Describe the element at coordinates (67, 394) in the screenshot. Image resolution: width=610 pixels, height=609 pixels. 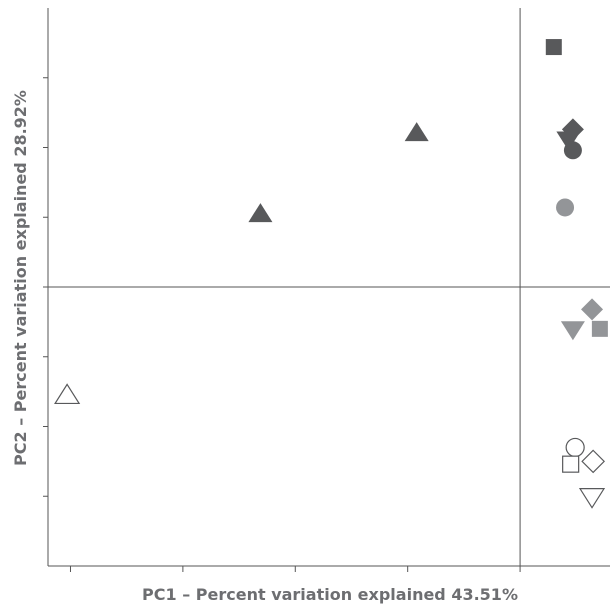
I see `point-open-triangle-up` at that location.